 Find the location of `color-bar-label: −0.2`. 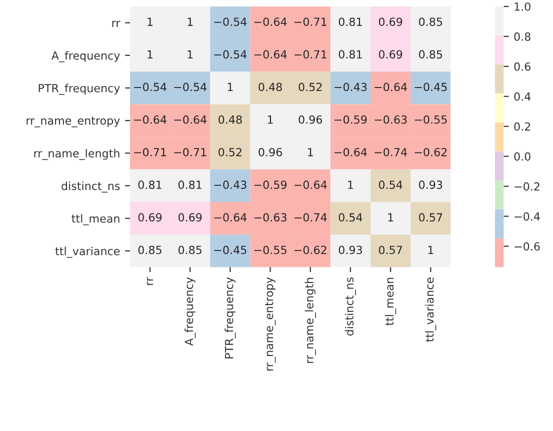

color-bar-label: −0.2 is located at coordinates (527, 186).